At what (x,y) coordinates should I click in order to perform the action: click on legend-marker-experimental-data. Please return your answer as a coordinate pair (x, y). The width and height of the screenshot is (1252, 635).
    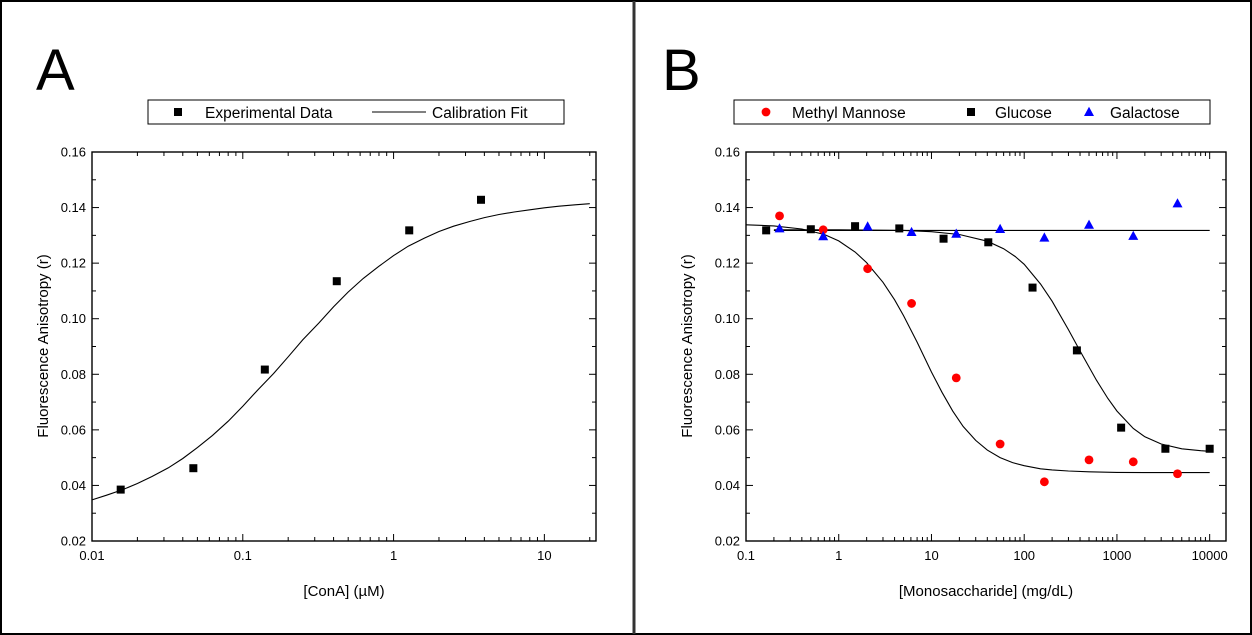
    Looking at the image, I should click on (178, 112).